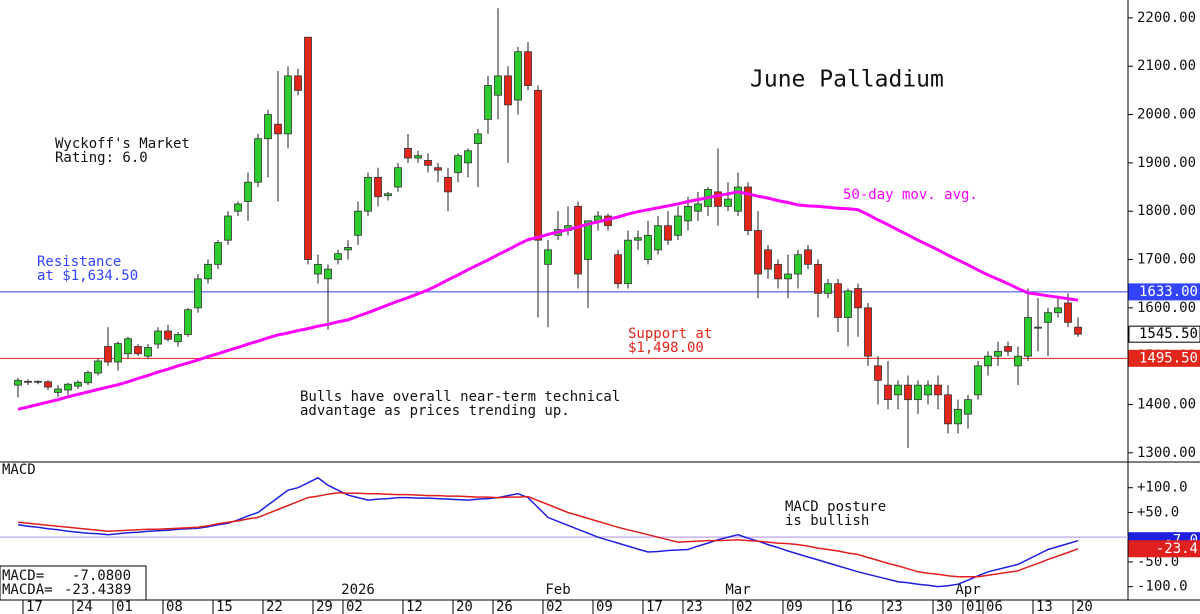  What do you see at coordinates (1166, 260) in the screenshot?
I see `y-tick-label: 1700.00` at bounding box center [1166, 260].